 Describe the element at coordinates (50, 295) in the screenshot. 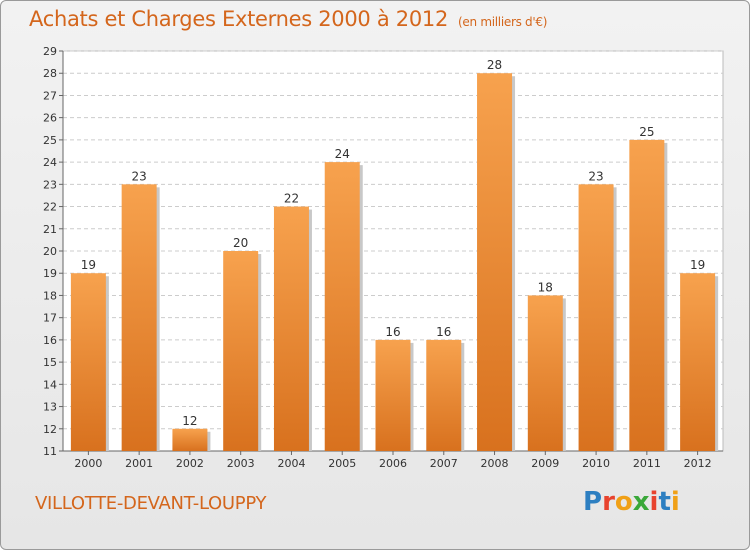

I see `y-tick-label: 18` at that location.